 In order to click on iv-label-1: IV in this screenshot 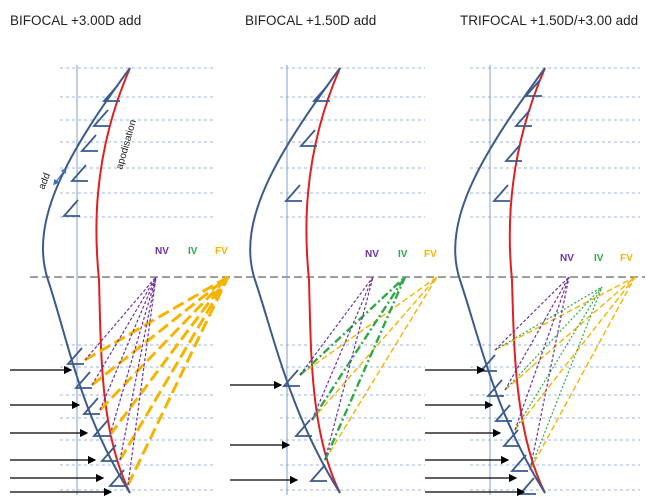, I will do `click(193, 251)`.